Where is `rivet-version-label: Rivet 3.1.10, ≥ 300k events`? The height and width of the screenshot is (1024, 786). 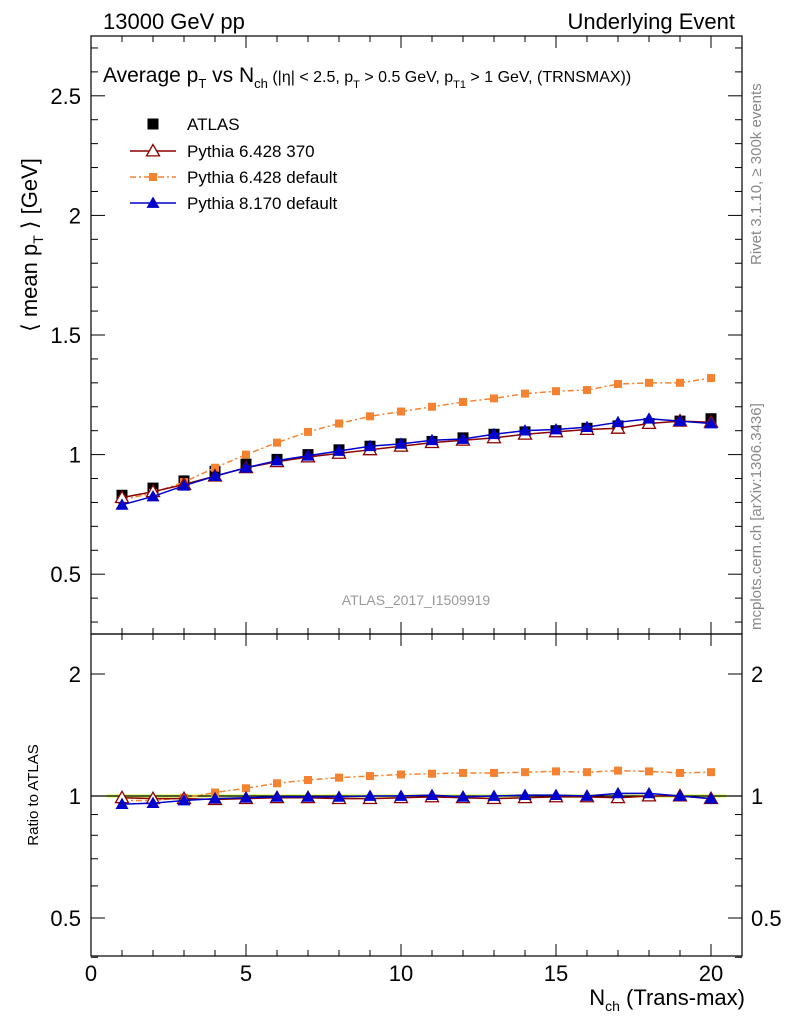
rivet-version-label: Rivet 3.1.10, ≥ 300k events is located at coordinates (756, 174).